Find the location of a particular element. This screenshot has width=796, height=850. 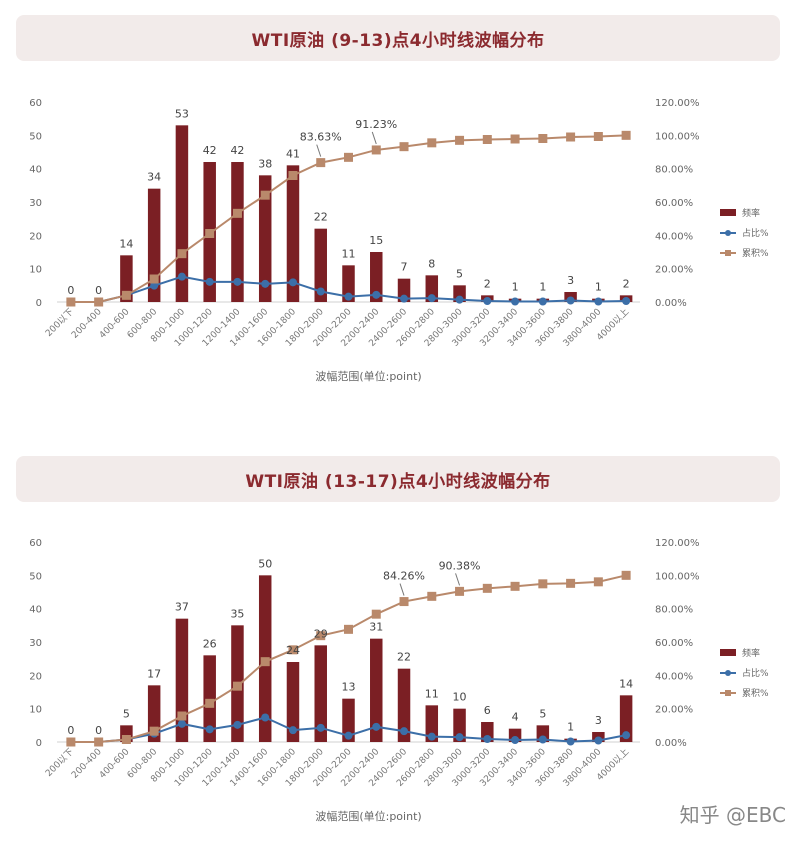

bar-value-label: 17 is located at coordinates (154, 673).